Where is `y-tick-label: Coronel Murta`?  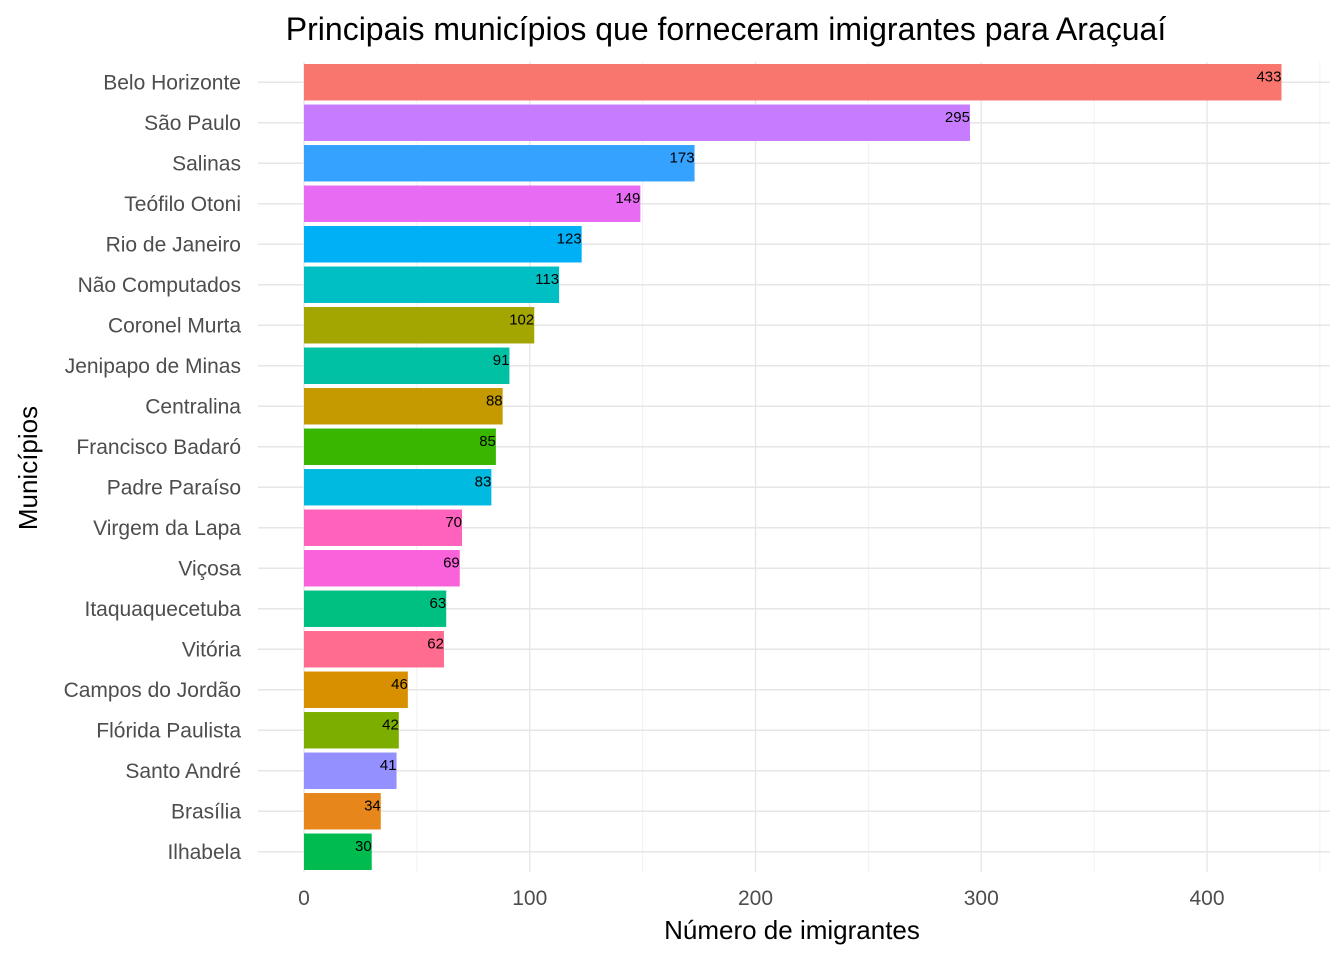 y-tick-label: Coronel Murta is located at coordinates (174, 325).